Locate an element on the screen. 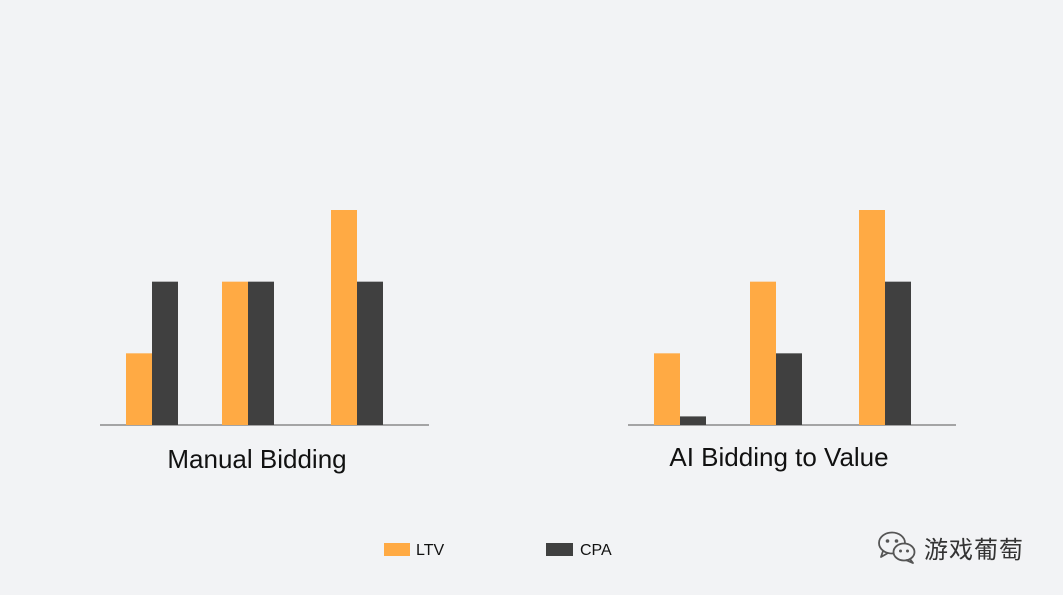 The height and width of the screenshot is (595, 1063). wechat-icon is located at coordinates (897, 547).